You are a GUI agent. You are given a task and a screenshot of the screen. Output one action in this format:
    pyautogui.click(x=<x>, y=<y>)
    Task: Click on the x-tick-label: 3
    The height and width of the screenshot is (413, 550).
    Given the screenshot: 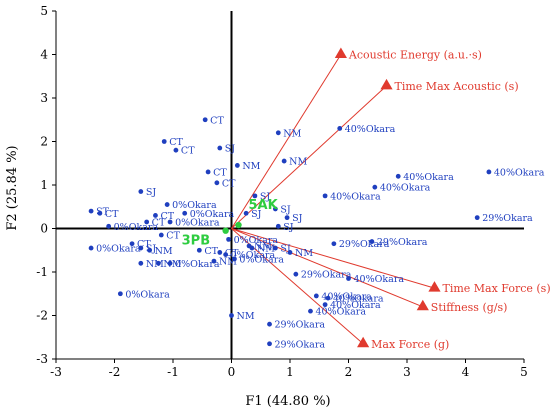 What is the action you would take?
    pyautogui.click(x=407, y=372)
    